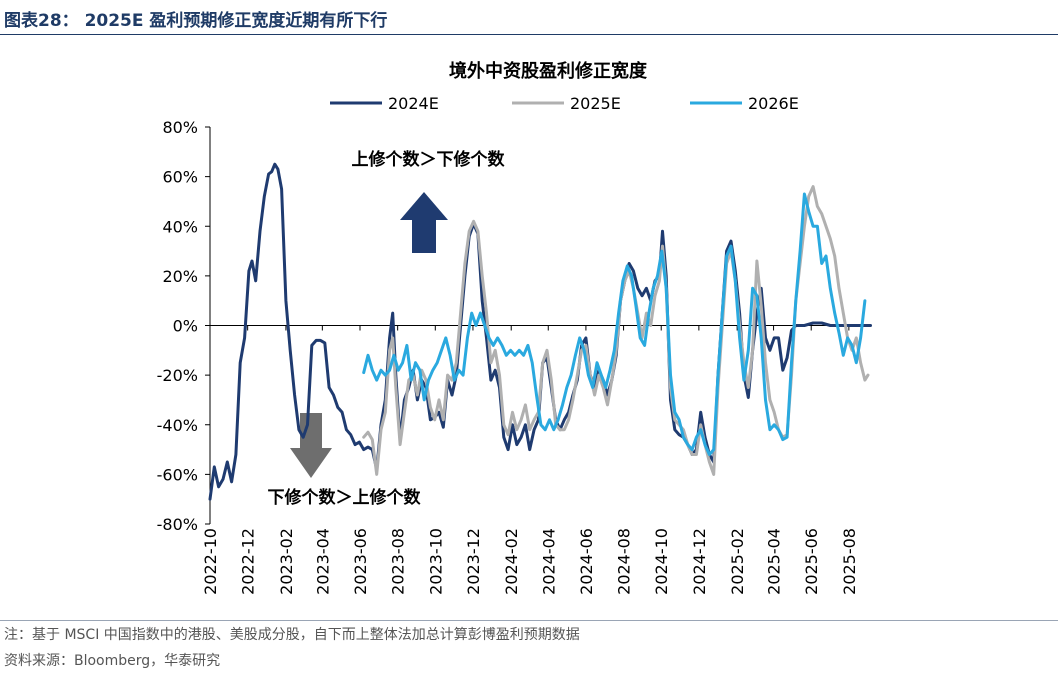  Describe the element at coordinates (529, 620) in the screenshot. I see `footer-divider` at that location.